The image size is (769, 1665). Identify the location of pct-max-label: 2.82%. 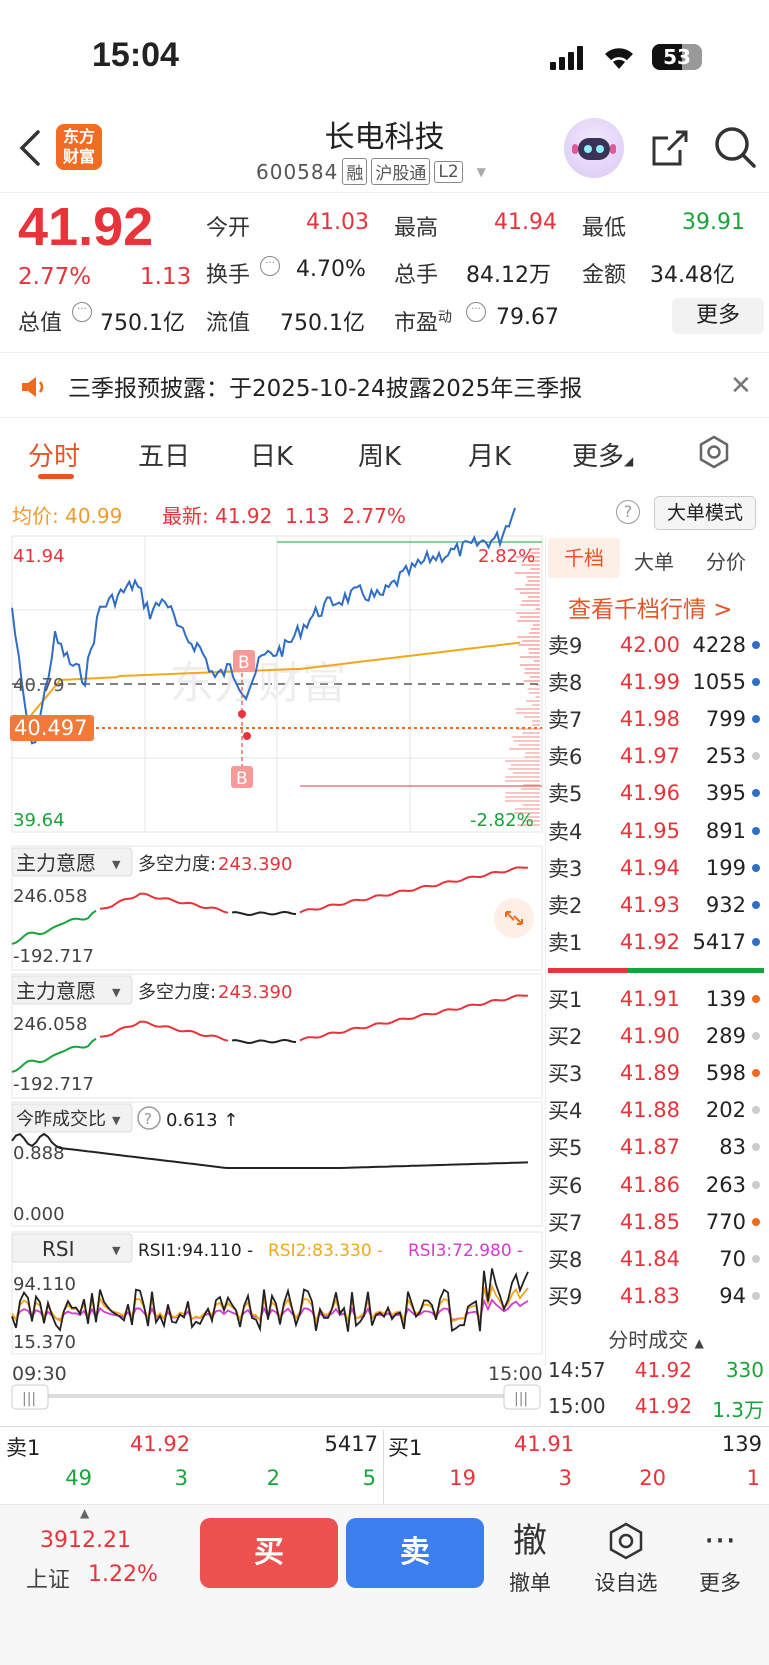
(506, 556).